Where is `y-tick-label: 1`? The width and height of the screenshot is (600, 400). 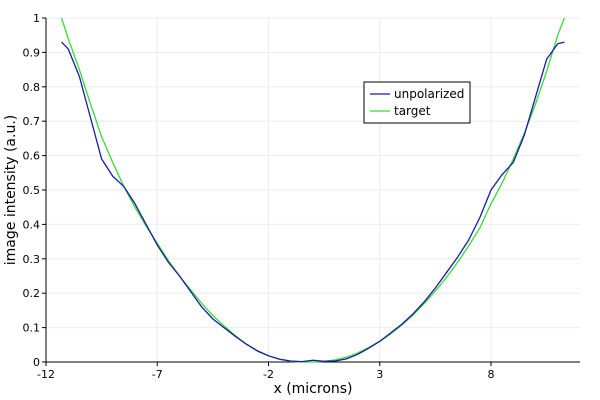 y-tick-label: 1 is located at coordinates (36, 18).